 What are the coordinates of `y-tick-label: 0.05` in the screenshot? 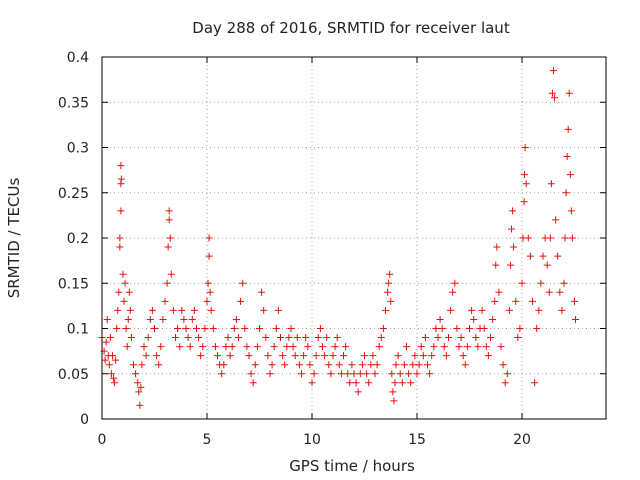 It's located at (73, 375).